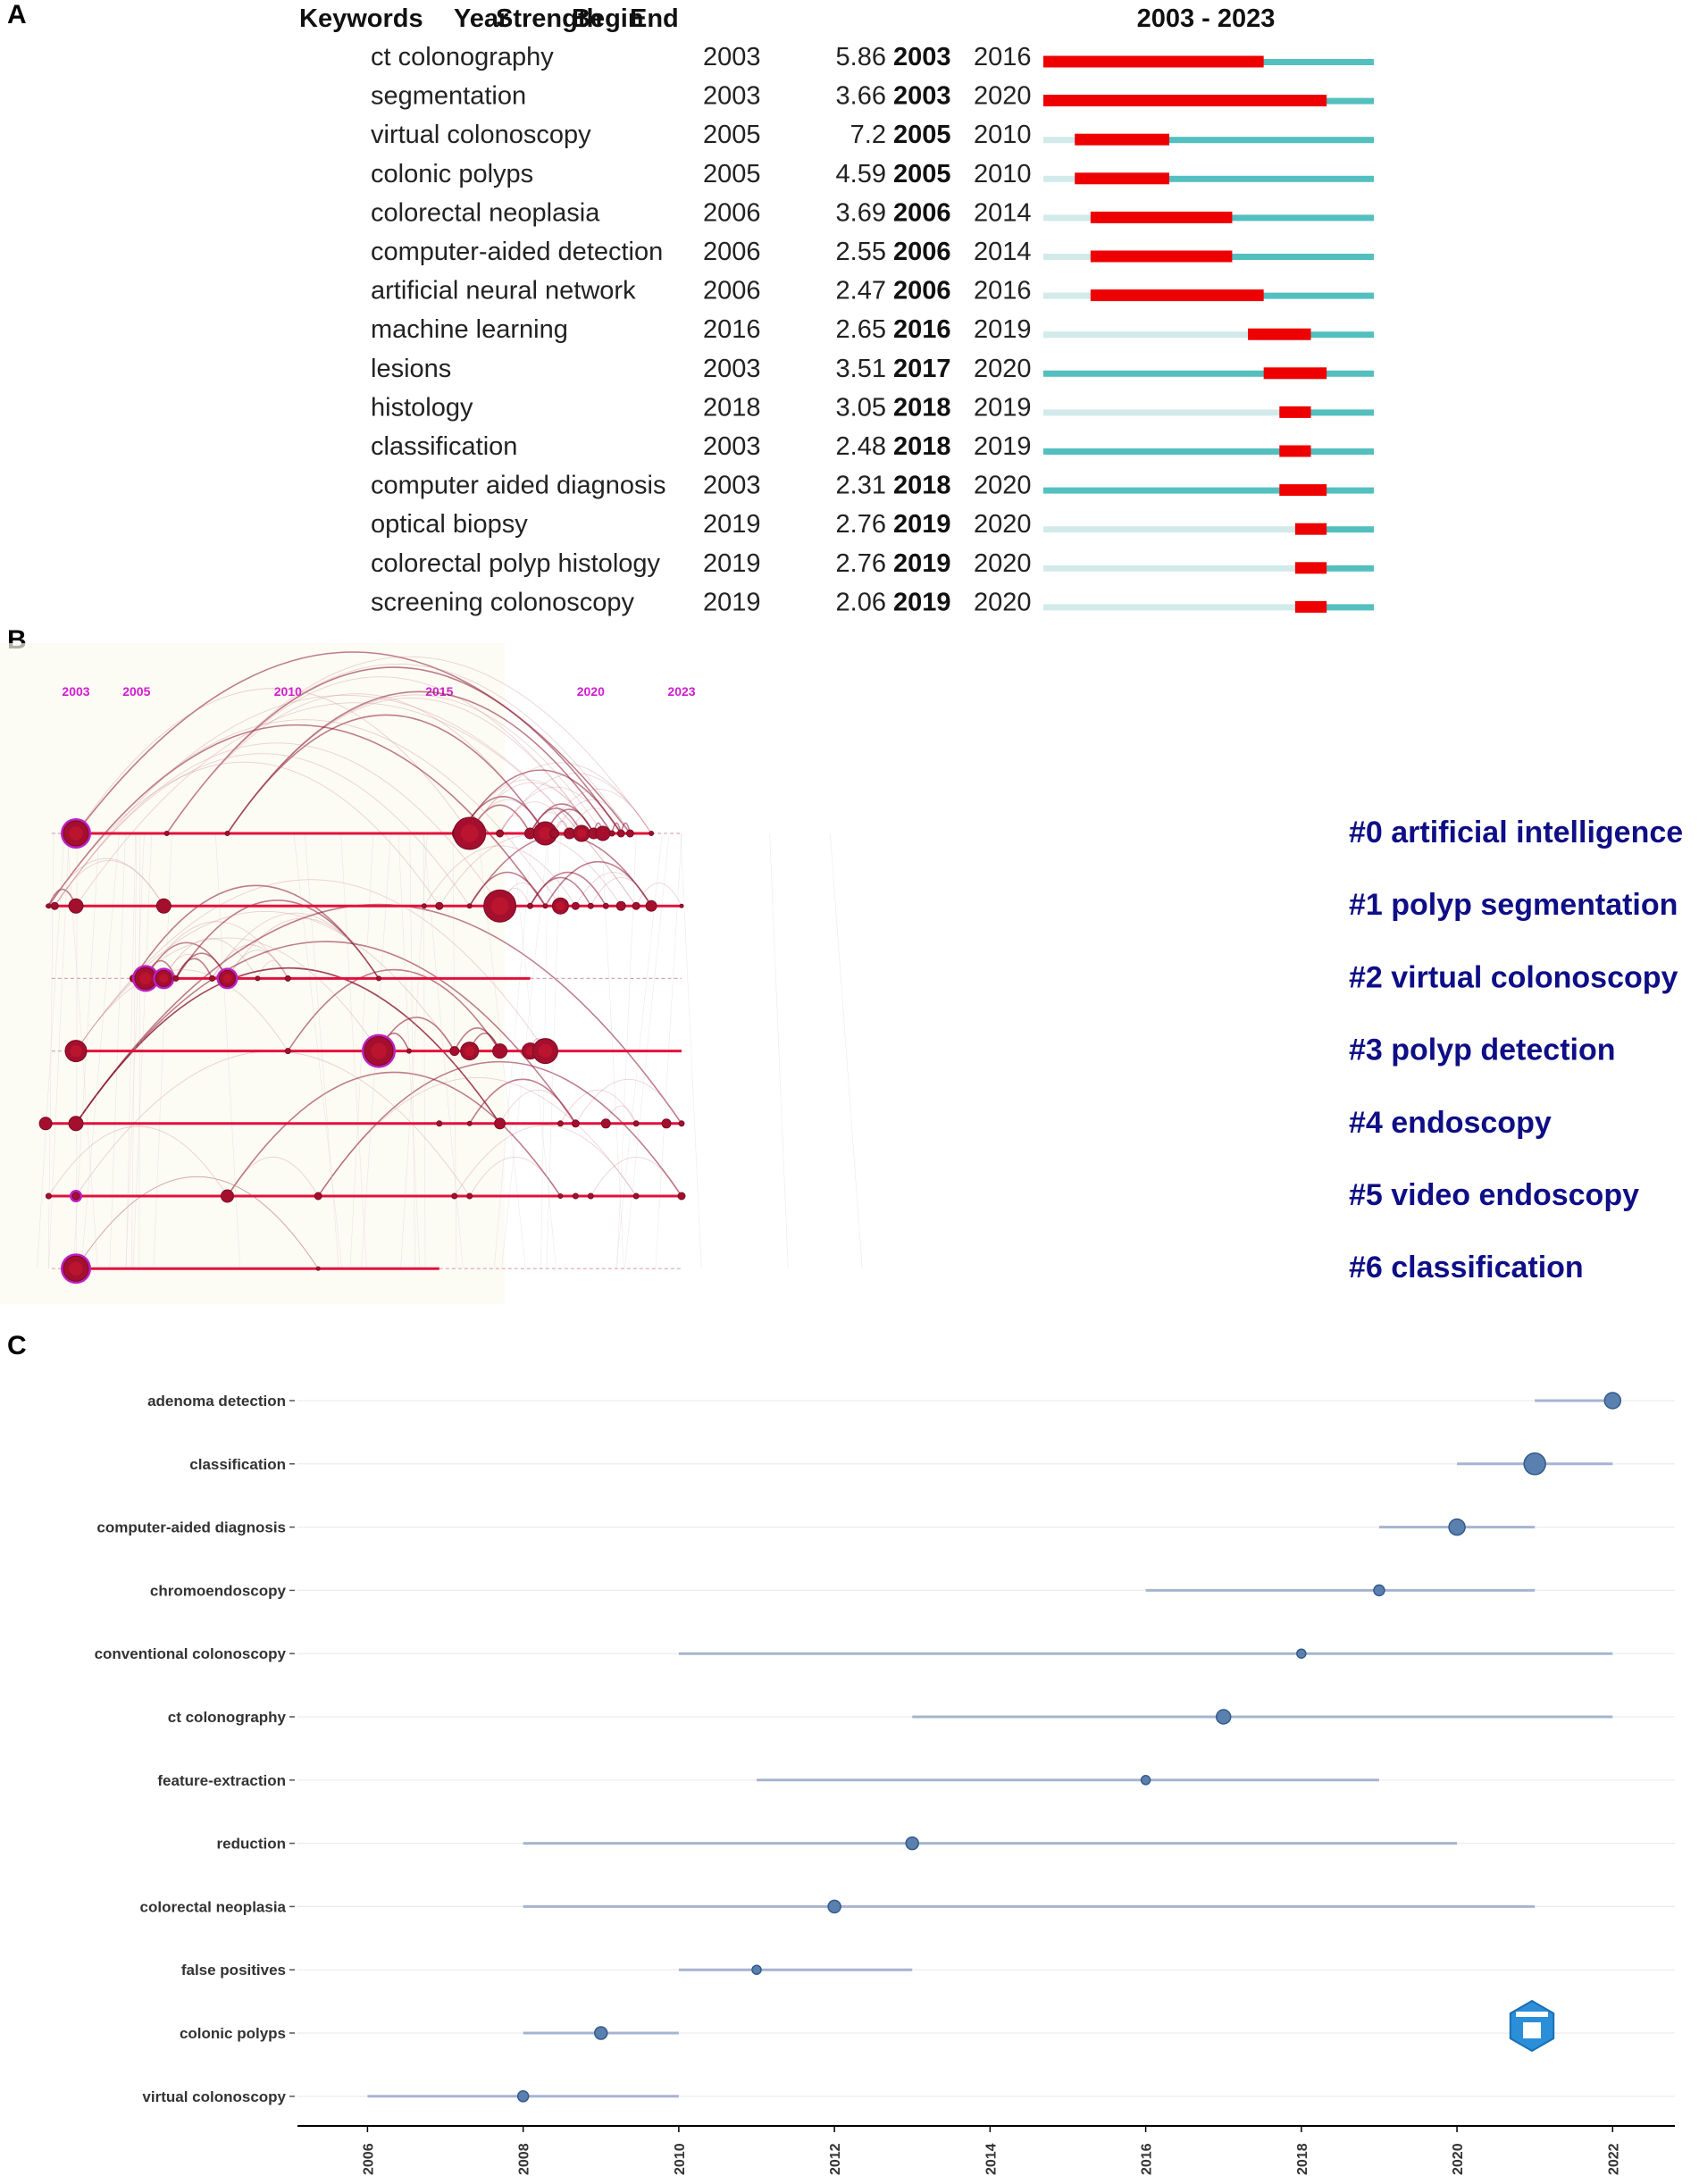 The width and height of the screenshot is (1699, 2184). I want to click on header-range: 2003 - 2023, so click(1206, 18).